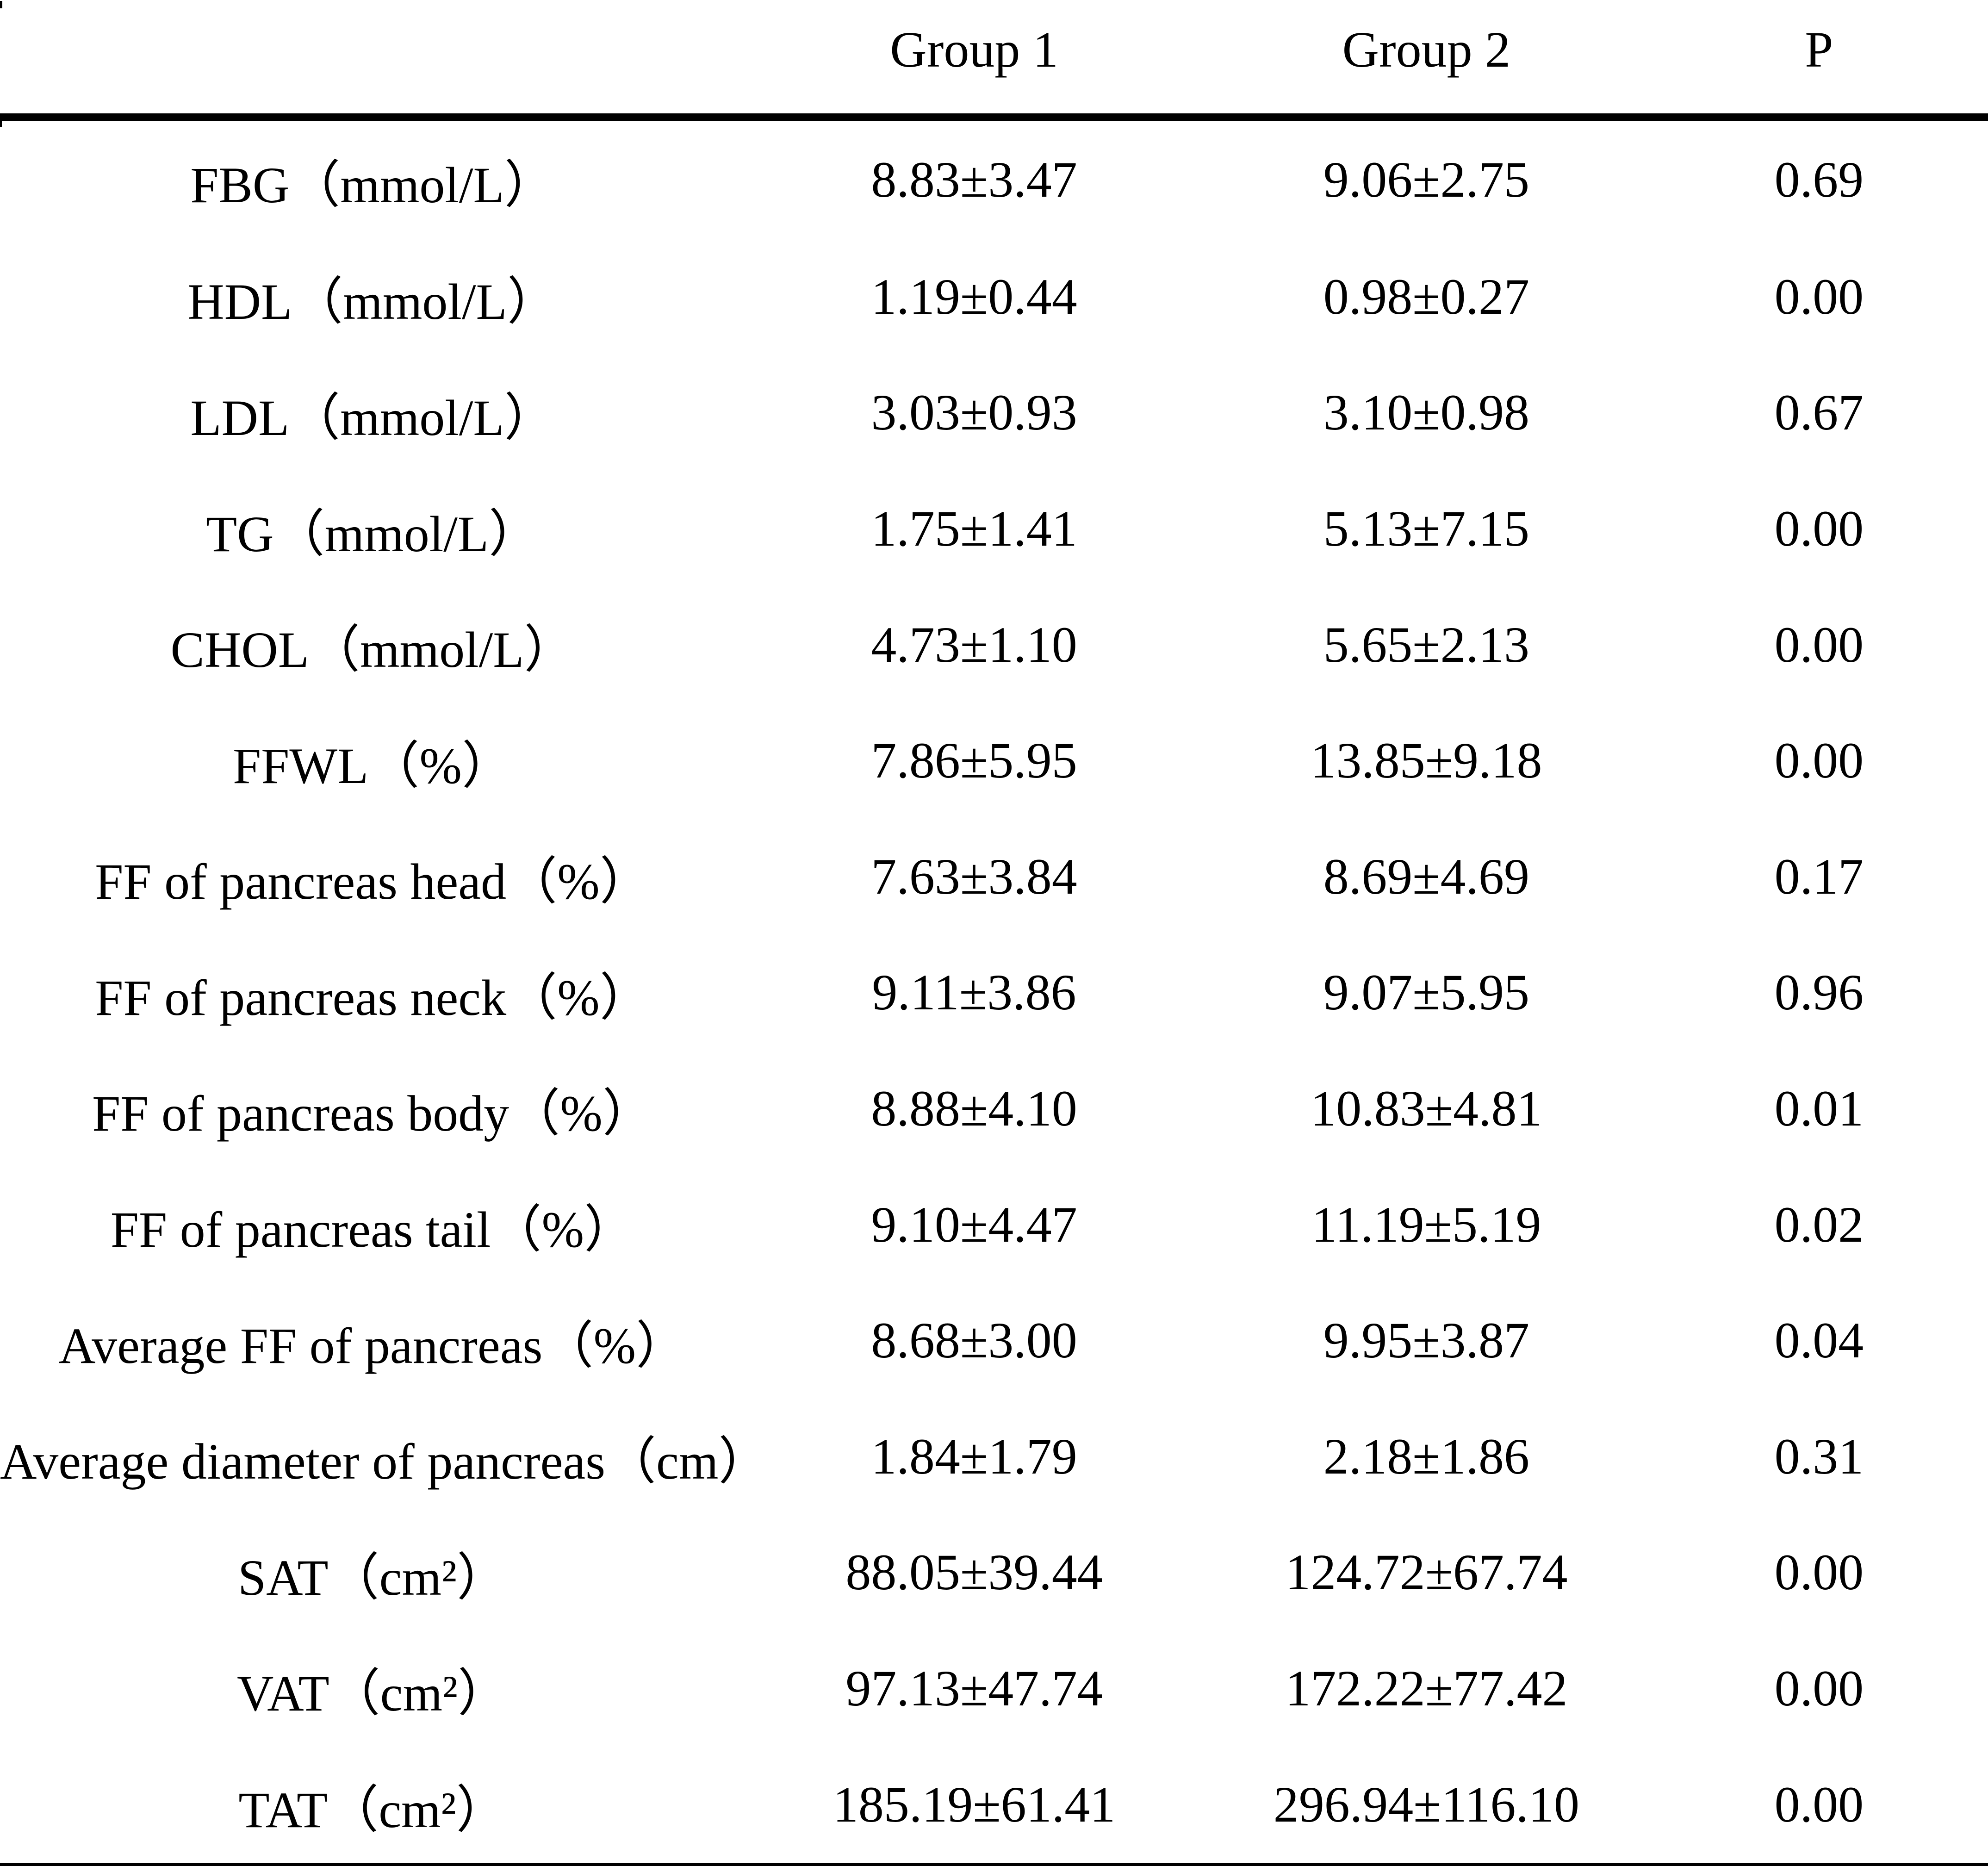 The height and width of the screenshot is (1866, 1988). I want to click on row-label: Average FF of pancreas（%）, so click(372, 1345).